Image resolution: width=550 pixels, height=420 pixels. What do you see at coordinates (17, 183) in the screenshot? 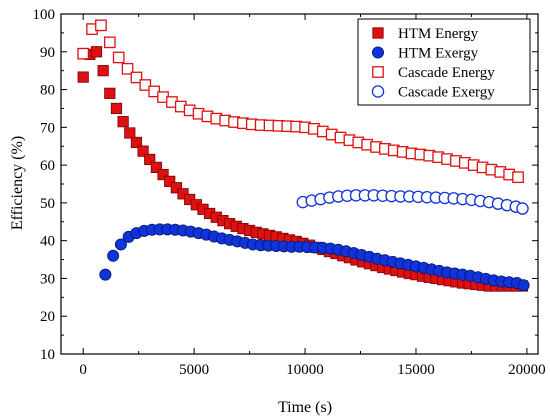
I see `y-axis-label: Efficiency (%)` at bounding box center [17, 183].